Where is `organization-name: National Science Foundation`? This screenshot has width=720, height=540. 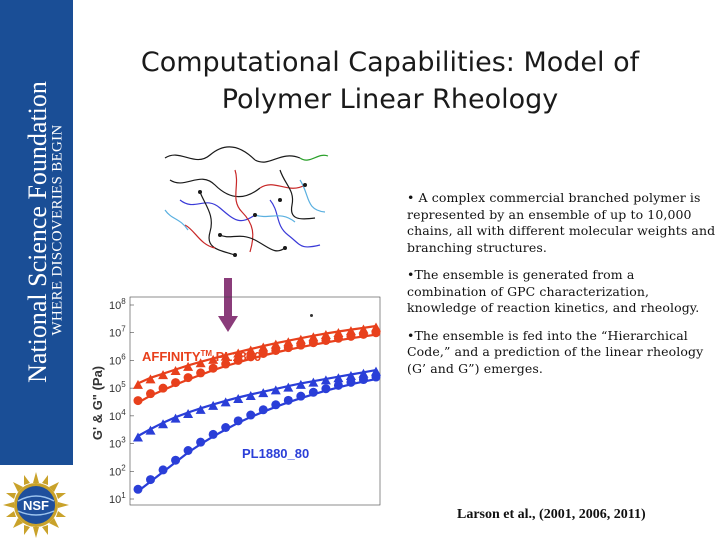 organization-name: National Science Foundation is located at coordinates (37, 232).